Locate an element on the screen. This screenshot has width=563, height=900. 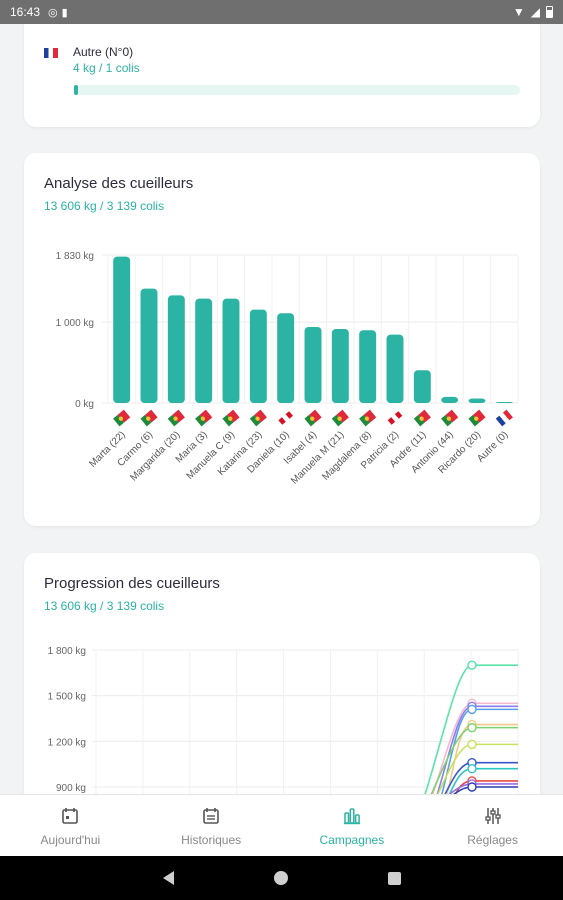
sd-card-icon: ▮ is located at coordinates (64, 12).